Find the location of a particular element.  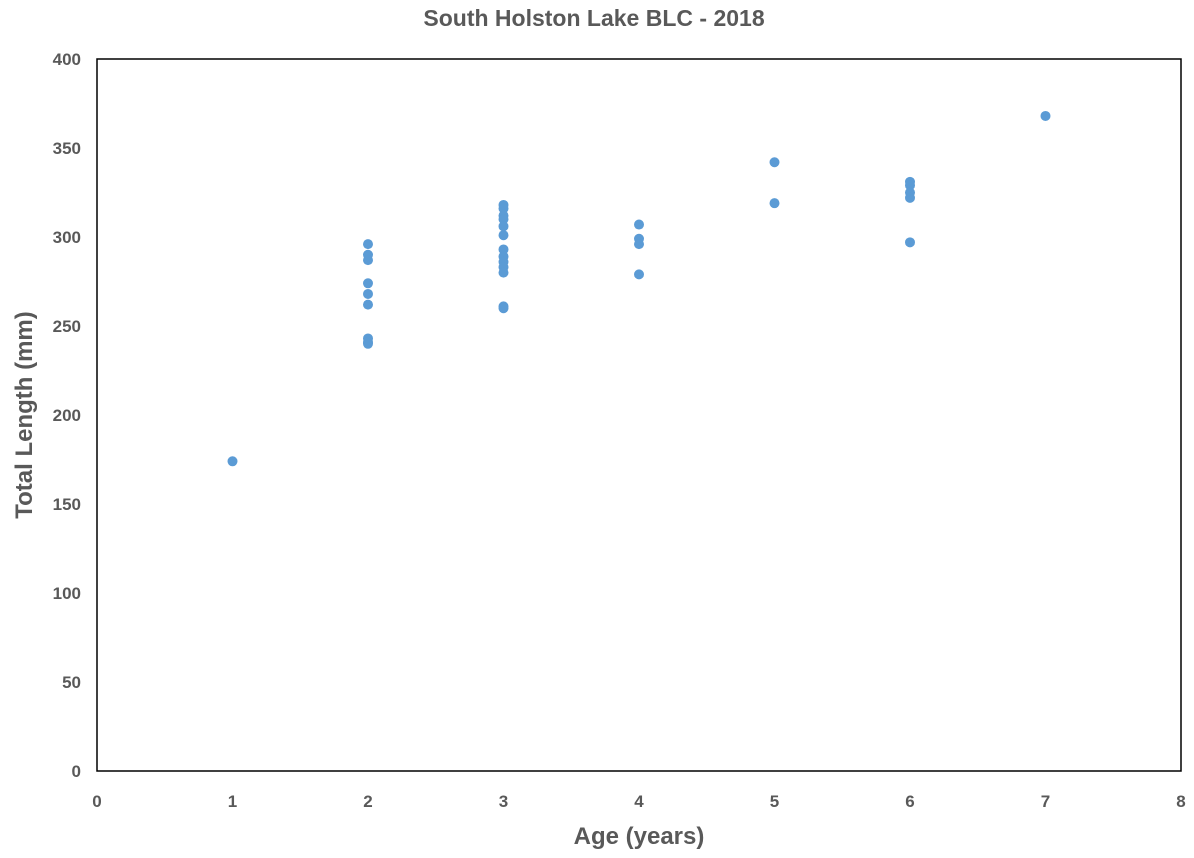

y-tick-label: 50 is located at coordinates (71, 682).